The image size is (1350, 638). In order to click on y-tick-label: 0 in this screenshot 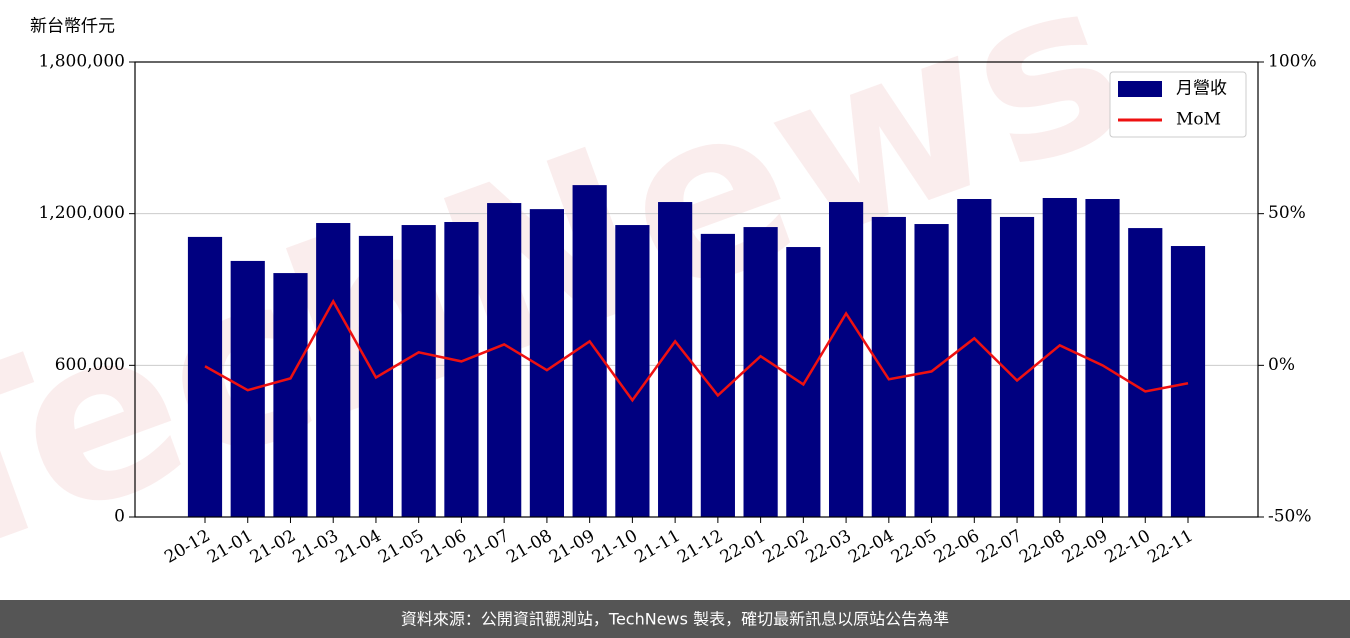, I will do `click(119, 517)`.